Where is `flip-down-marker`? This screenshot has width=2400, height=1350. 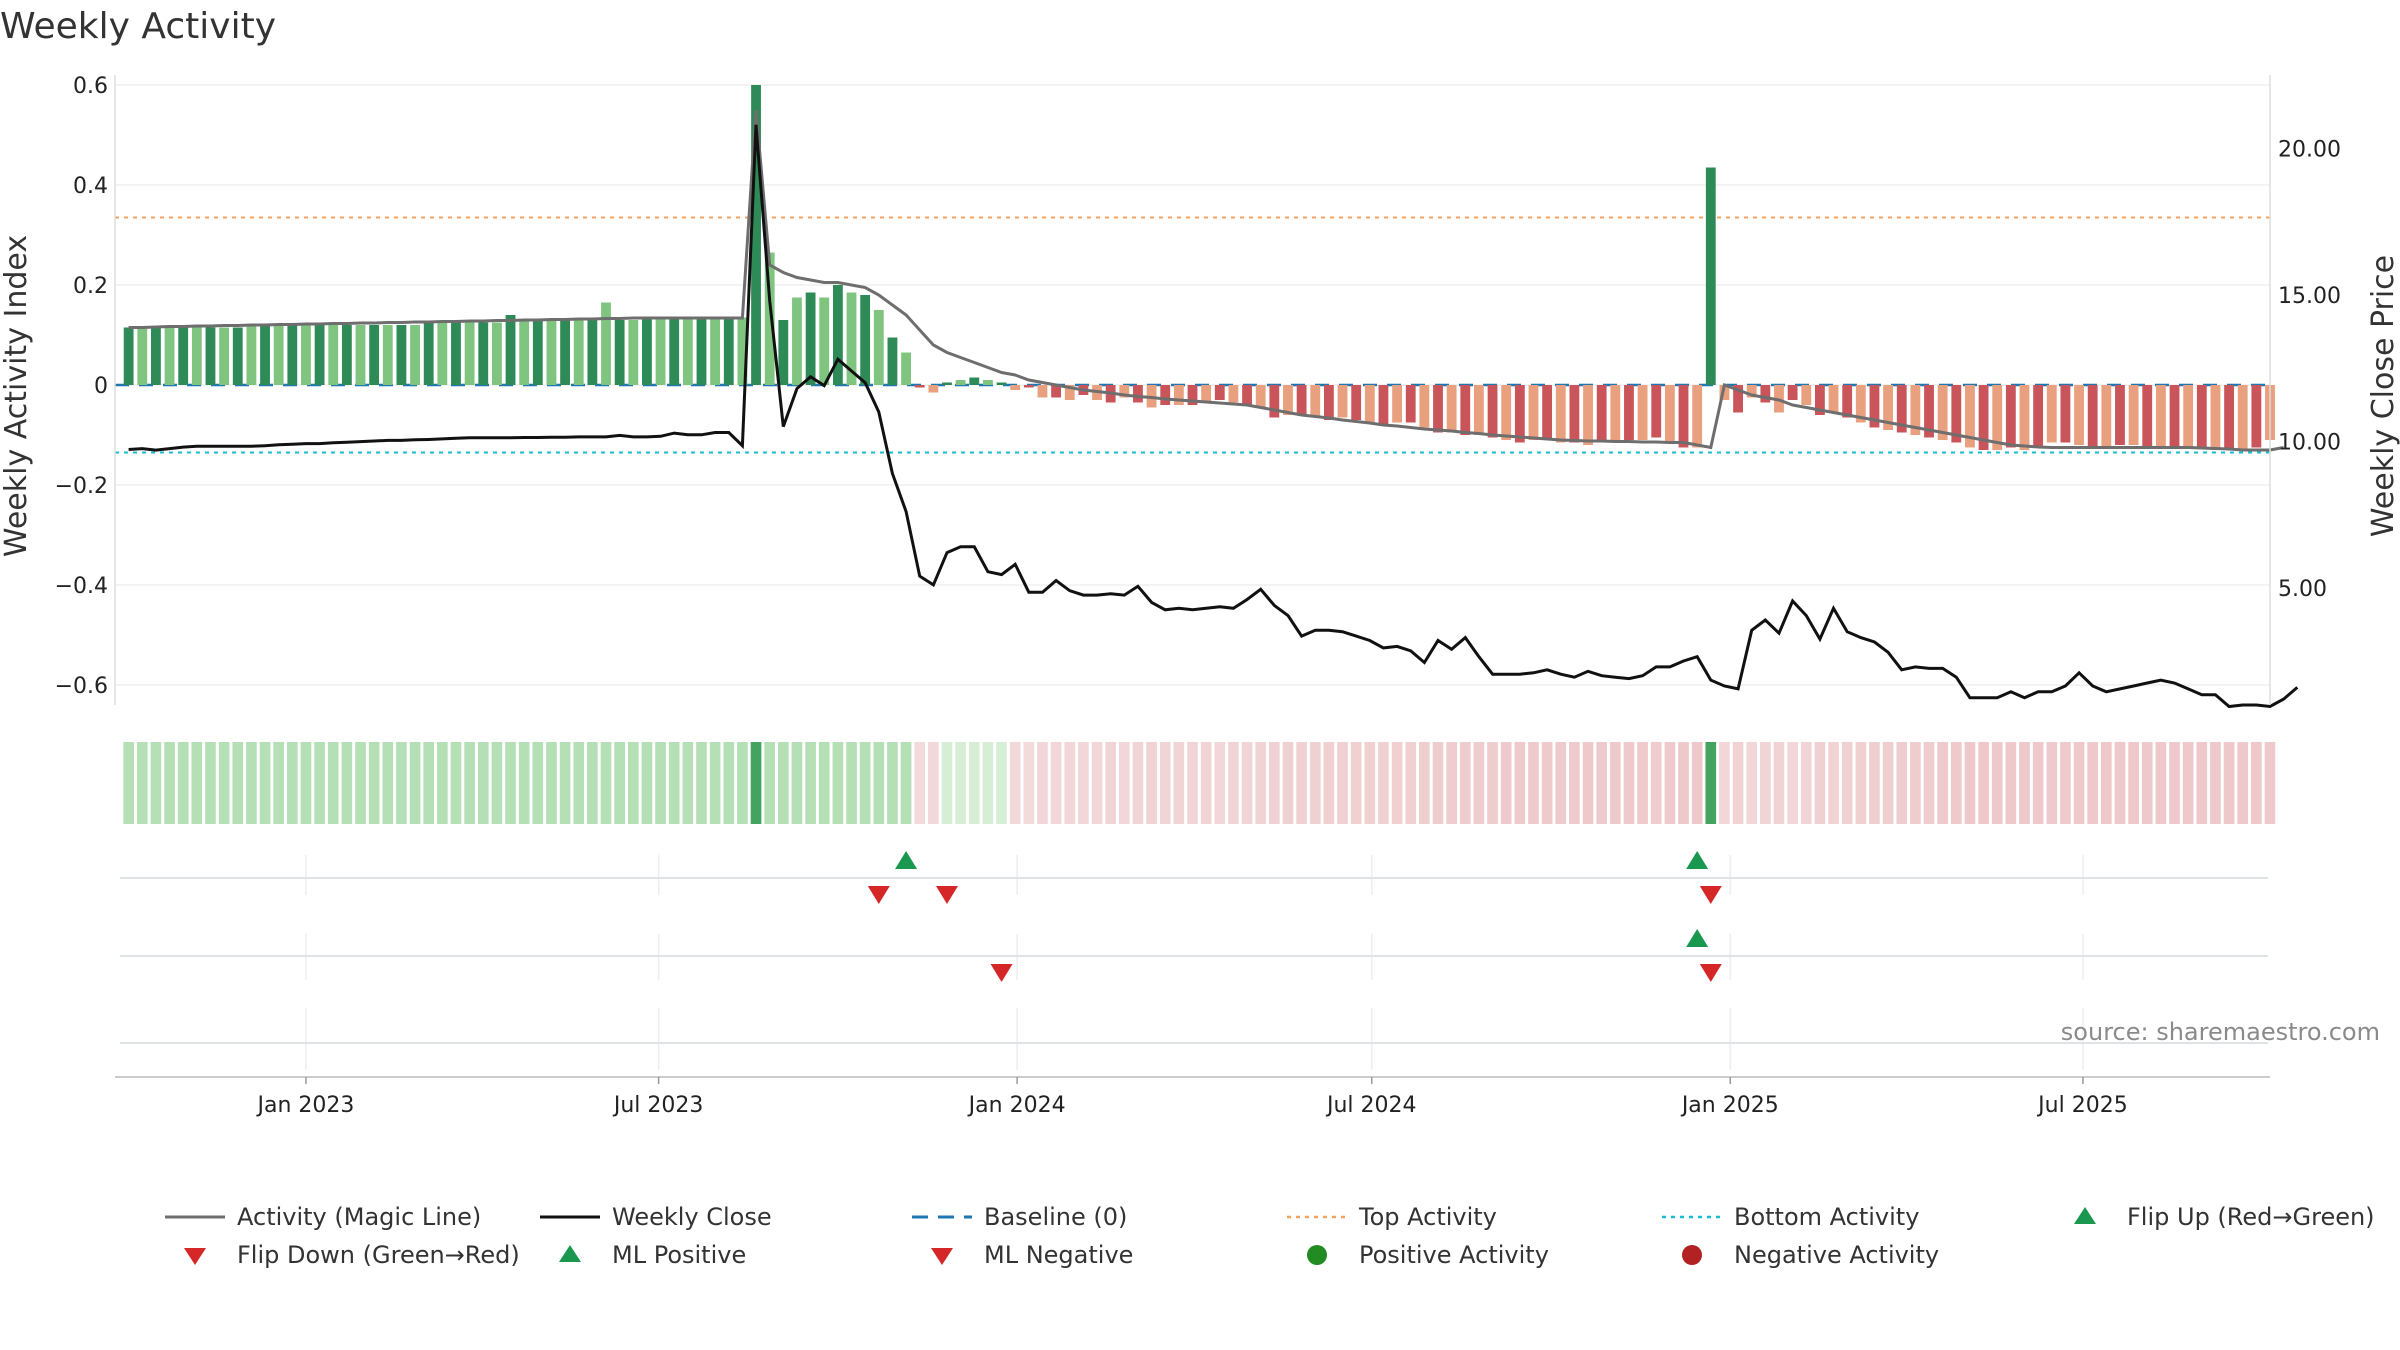 flip-down-marker is located at coordinates (946, 895).